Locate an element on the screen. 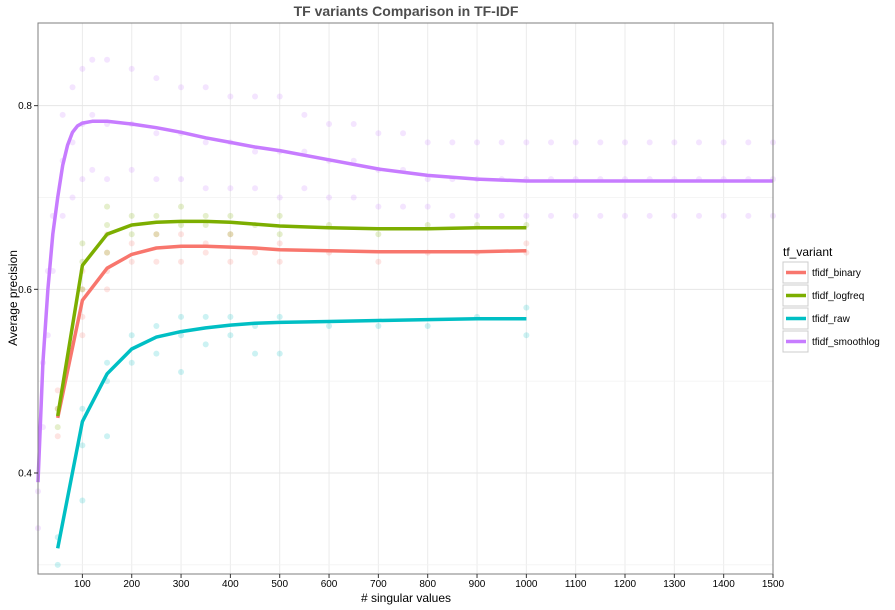  x-tick-label: 100 is located at coordinates (82, 584).